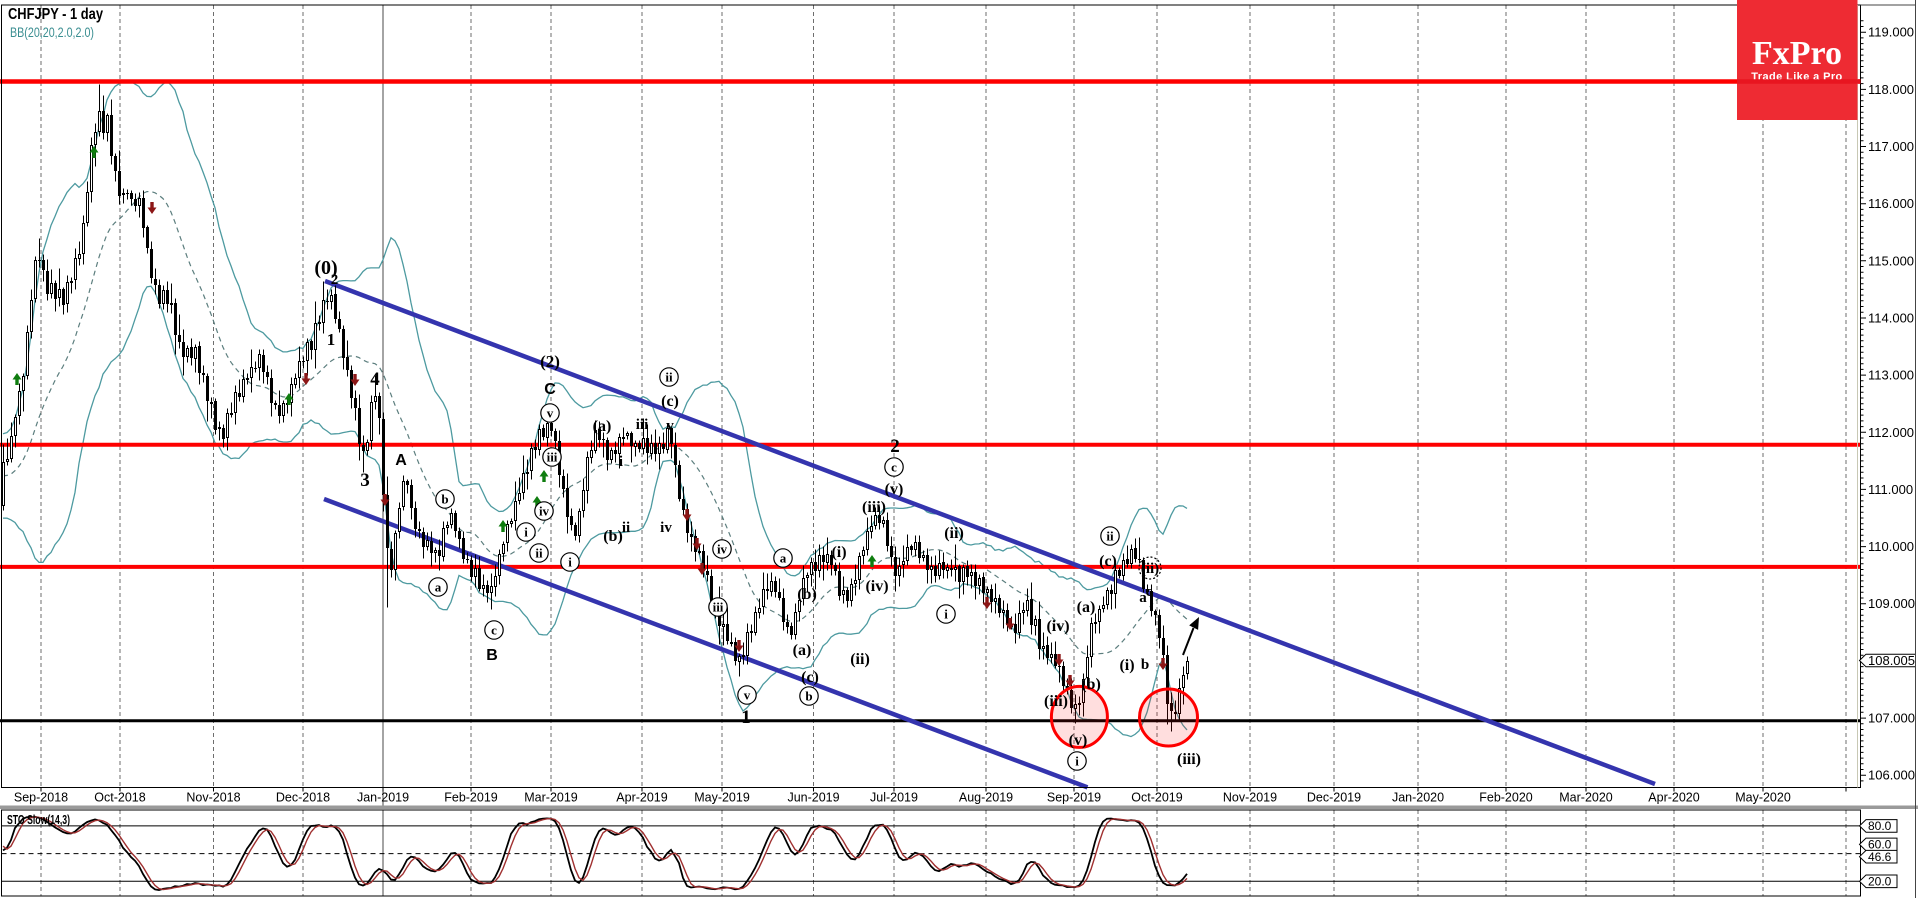 The height and width of the screenshot is (898, 1918). Describe the element at coordinates (1156, 798) in the screenshot. I see `svg-text: Oct-2019` at that location.